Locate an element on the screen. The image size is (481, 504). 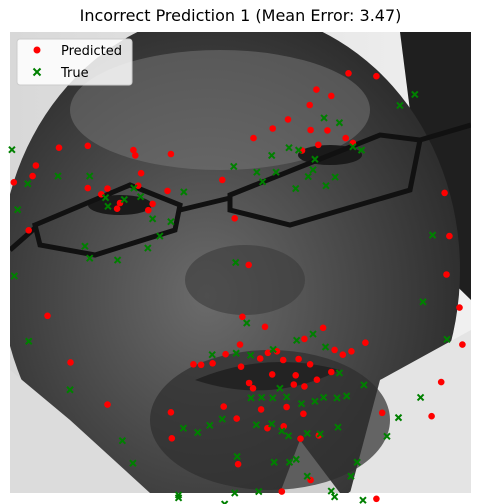
legend-item-true: True is located at coordinates (60, 73).